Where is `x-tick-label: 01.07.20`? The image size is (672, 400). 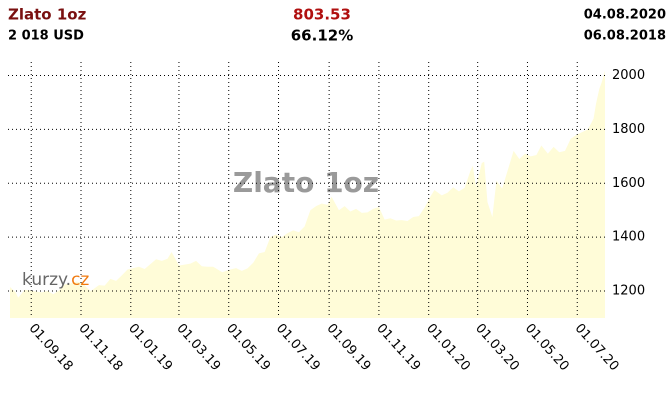
x-tick-label: 01.07.20 is located at coordinates (597, 347).